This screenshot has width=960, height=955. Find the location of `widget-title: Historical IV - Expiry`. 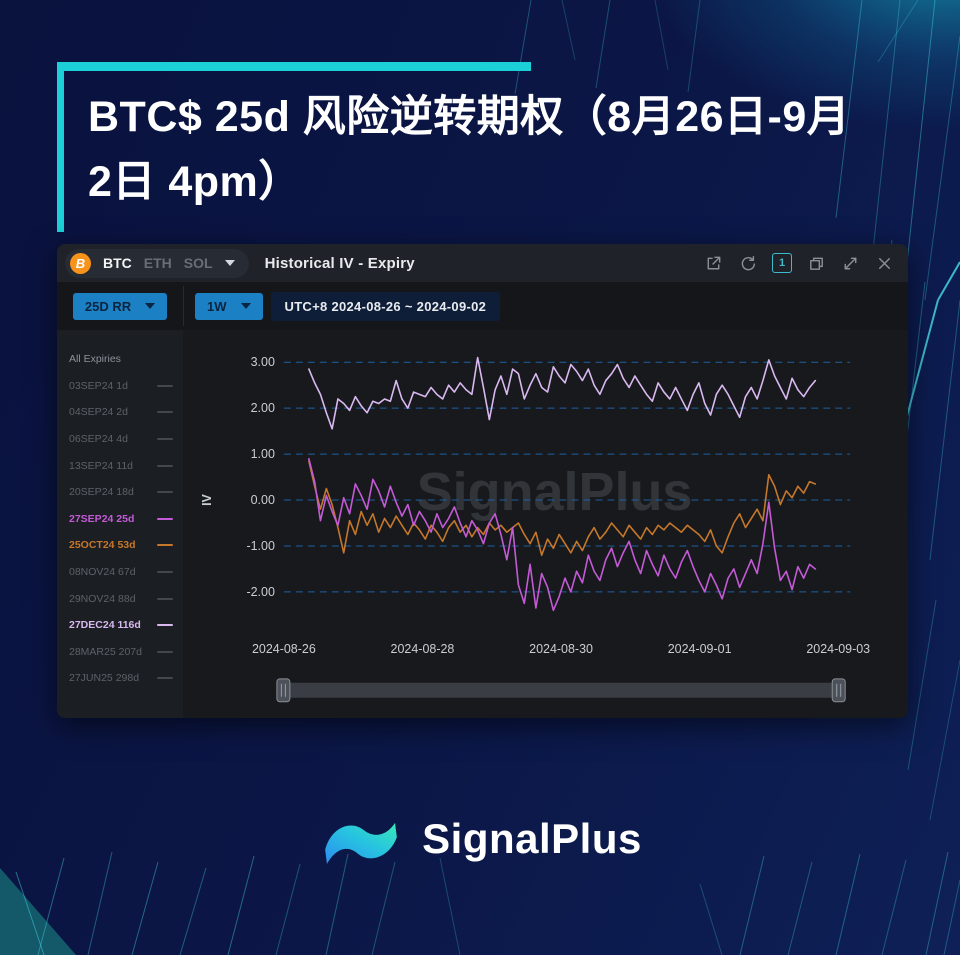

widget-title: Historical IV - Expiry is located at coordinates (339, 263).